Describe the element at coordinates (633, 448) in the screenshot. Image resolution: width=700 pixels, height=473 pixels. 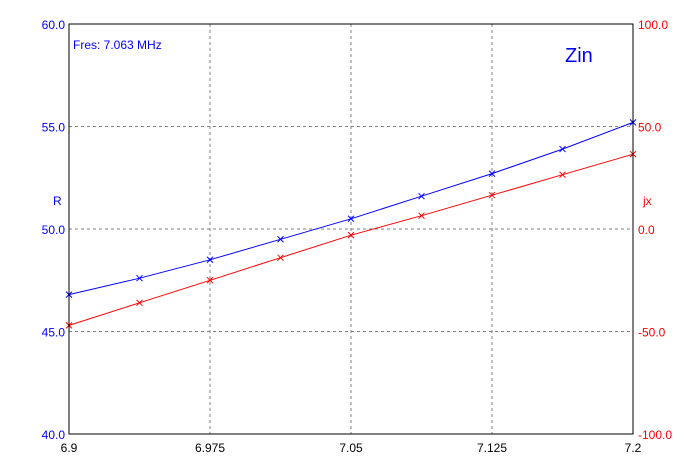
I see `x-tick-label: 7.2` at that location.